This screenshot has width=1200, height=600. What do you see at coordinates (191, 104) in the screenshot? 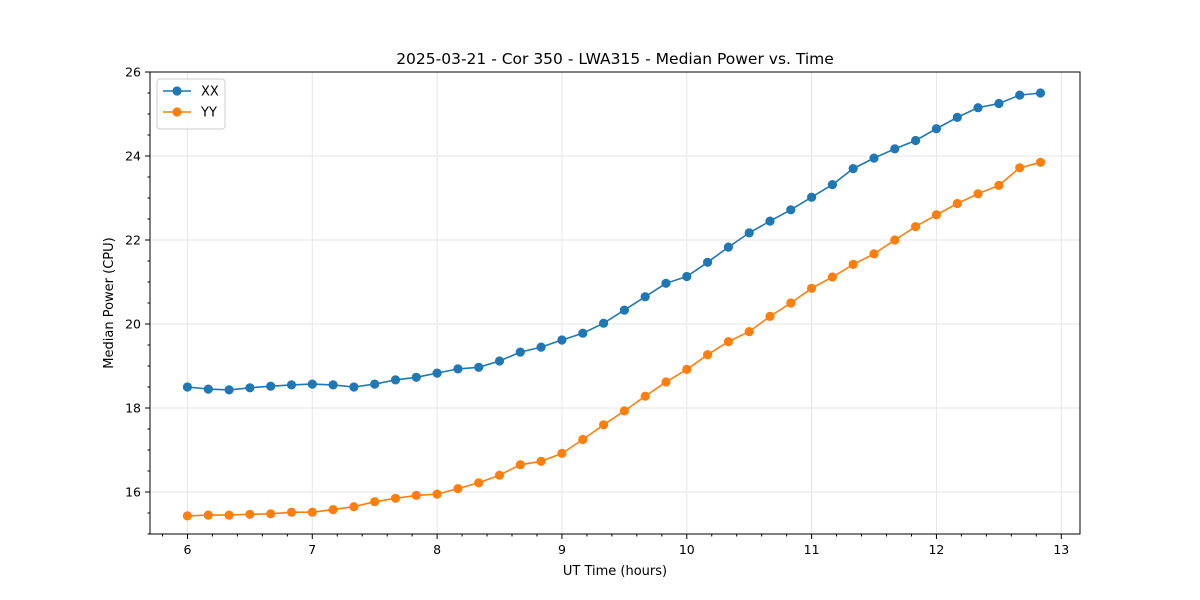
I see `legend: XX YY` at bounding box center [191, 104].